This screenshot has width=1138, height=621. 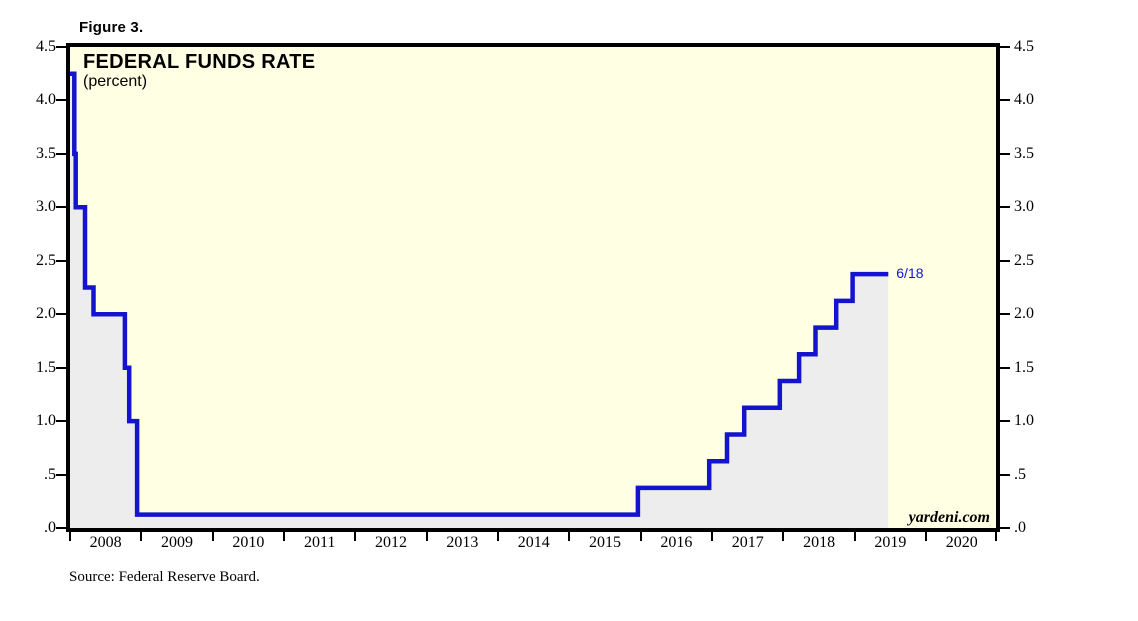 What do you see at coordinates (1020, 527) in the screenshot?
I see `y-axis-tick-label-right: .0` at bounding box center [1020, 527].